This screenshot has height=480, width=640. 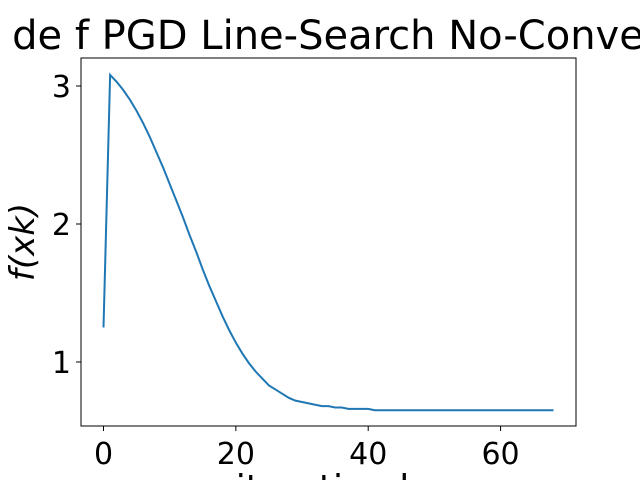 What do you see at coordinates (326, 36) in the screenshot?
I see `chart-title: de f PGD Line-Search No-Conve` at bounding box center [326, 36].